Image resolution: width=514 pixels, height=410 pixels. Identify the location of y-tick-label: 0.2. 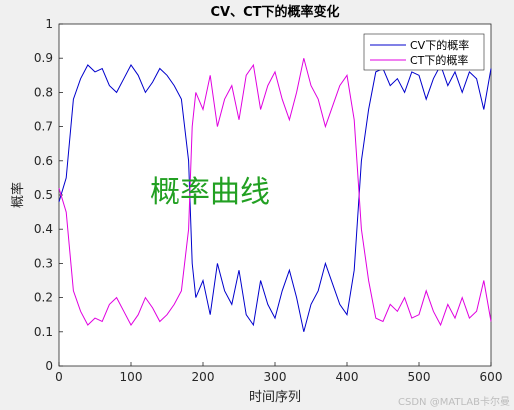
(43, 298).